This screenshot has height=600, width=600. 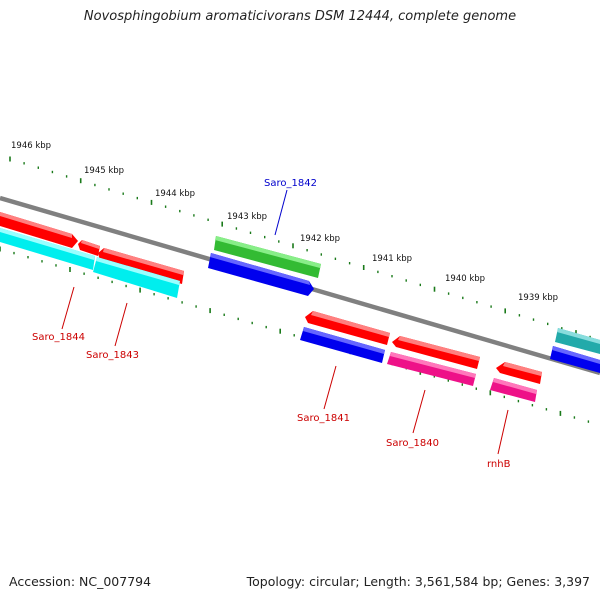 I want to click on tick-label: 1946 kbp, so click(x=31, y=146).